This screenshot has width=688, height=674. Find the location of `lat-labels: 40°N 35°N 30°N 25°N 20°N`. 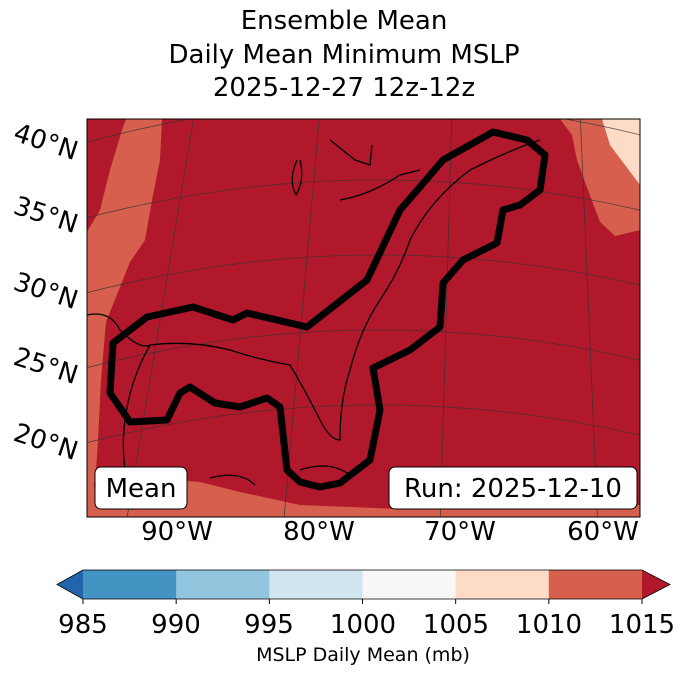

lat-labels: 40°N 35°N 30°N 25°N 20°N is located at coordinates (46, 292).